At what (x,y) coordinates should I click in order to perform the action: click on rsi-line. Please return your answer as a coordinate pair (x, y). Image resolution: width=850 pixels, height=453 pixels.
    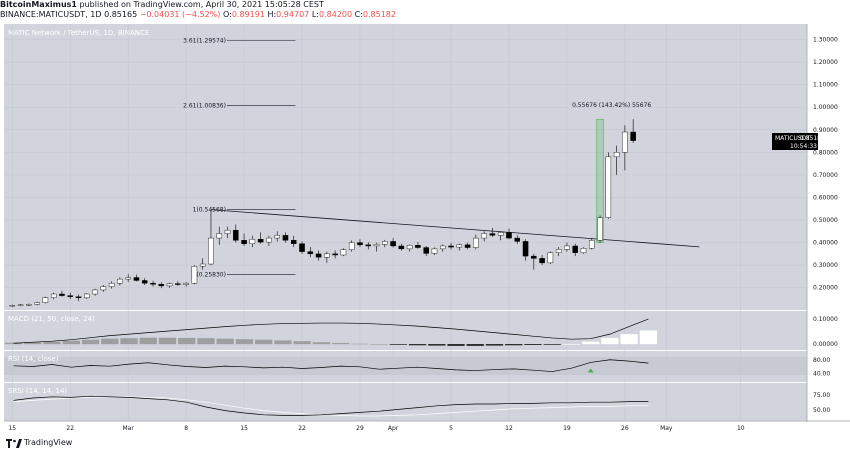
    Looking at the image, I should click on (331, 365).